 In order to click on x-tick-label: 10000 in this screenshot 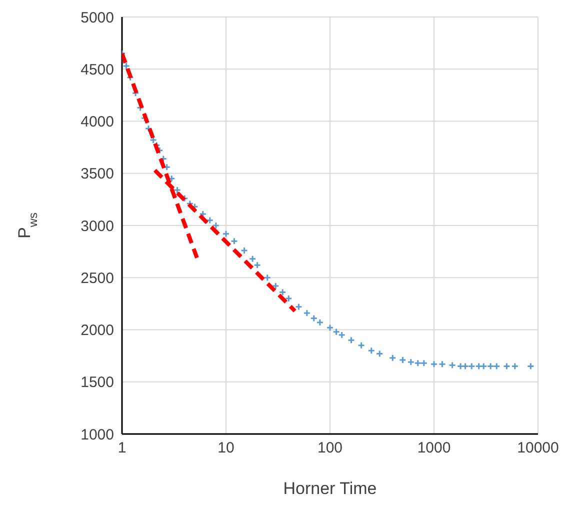, I will do `click(538, 448)`.